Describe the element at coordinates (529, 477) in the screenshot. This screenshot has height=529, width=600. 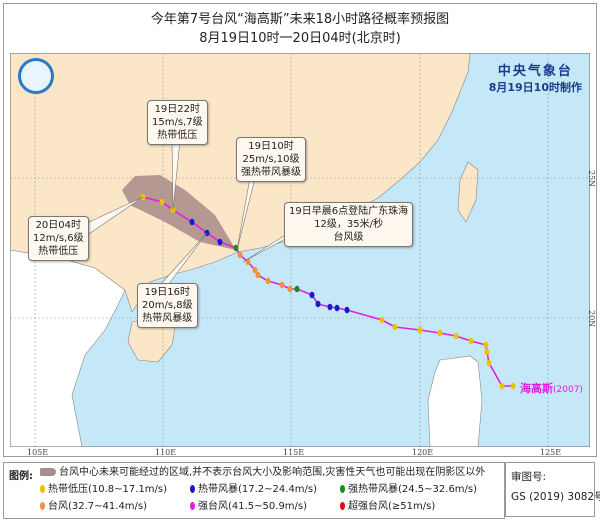
I see `review-label: 审图号:` at that location.